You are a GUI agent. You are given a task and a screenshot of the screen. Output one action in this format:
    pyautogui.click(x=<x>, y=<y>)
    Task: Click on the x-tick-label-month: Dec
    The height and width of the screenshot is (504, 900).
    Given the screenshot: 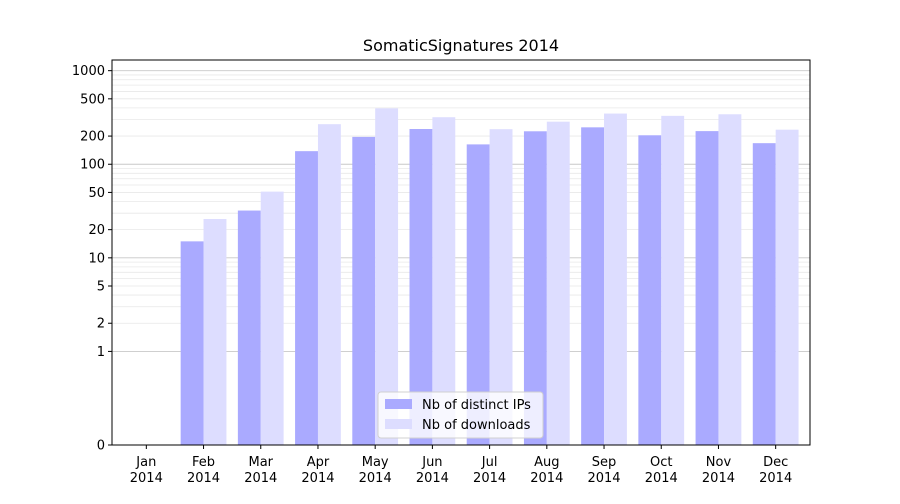 What is the action you would take?
    pyautogui.click(x=775, y=462)
    